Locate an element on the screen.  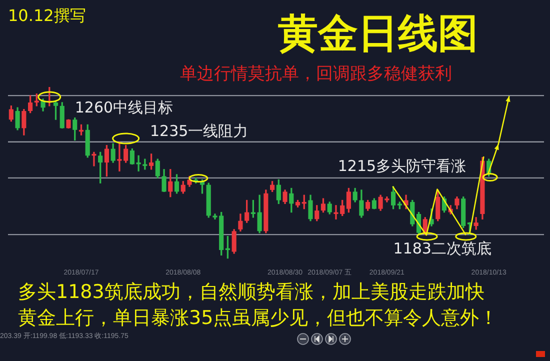
ref-line-label: 1215多头防守看涨 is located at coordinates (402, 165).